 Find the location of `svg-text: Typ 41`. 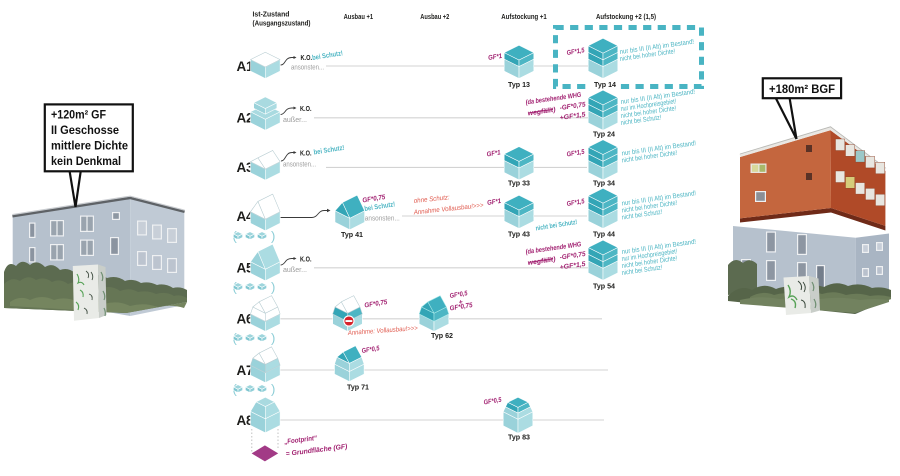

svg-text: Typ 41 is located at coordinates (352, 235).